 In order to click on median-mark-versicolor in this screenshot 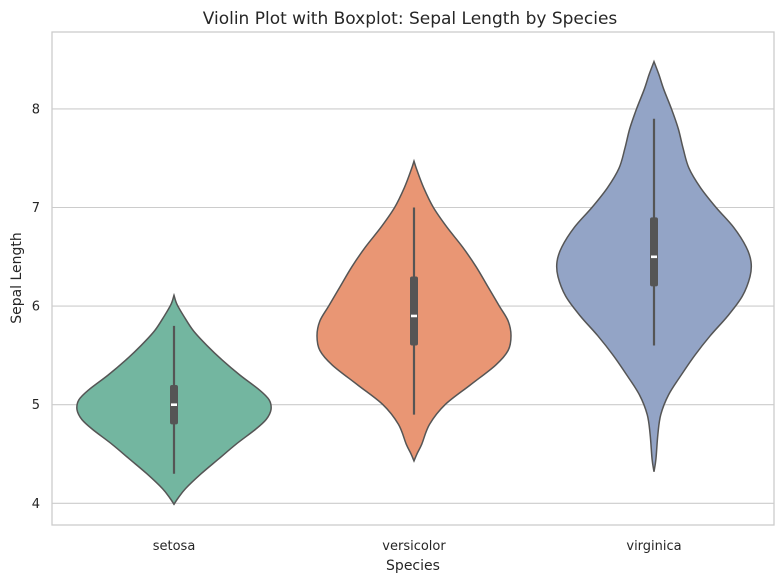, I will do `click(414, 316)`.